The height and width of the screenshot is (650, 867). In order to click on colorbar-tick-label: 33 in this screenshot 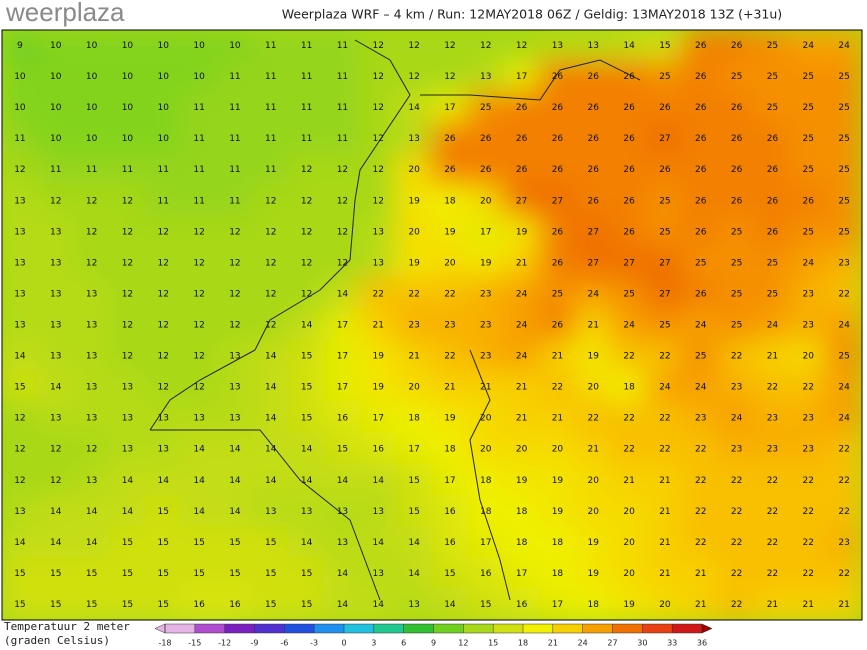, I will do `click(672, 643)`.